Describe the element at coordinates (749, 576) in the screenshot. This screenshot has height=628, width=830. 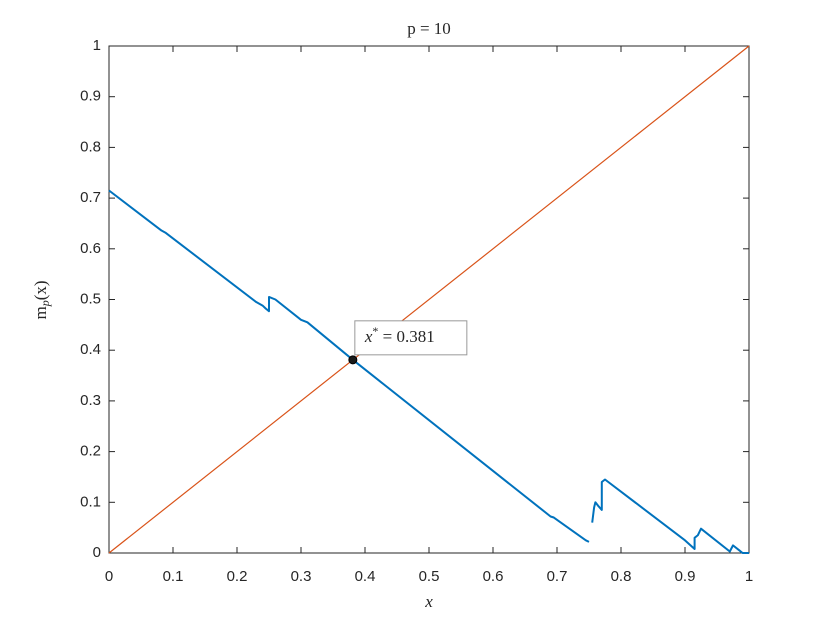
I see `x-tick-label: 1` at that location.